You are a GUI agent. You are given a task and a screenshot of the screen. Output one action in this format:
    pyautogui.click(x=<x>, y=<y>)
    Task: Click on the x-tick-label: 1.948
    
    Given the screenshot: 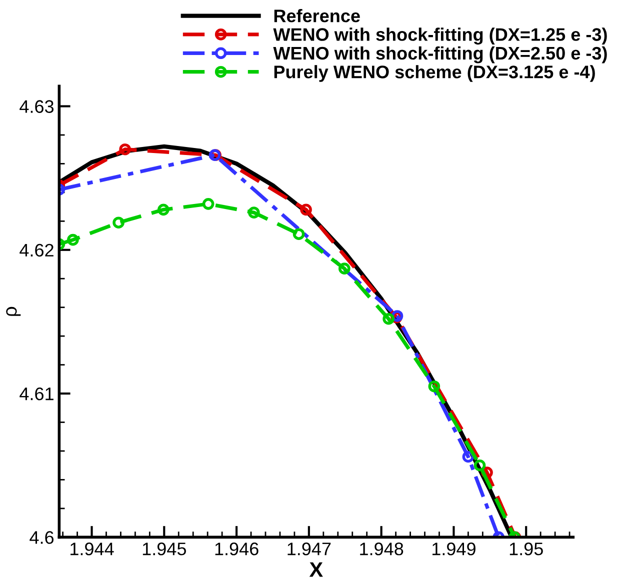 What is the action you would take?
    pyautogui.click(x=382, y=549)
    